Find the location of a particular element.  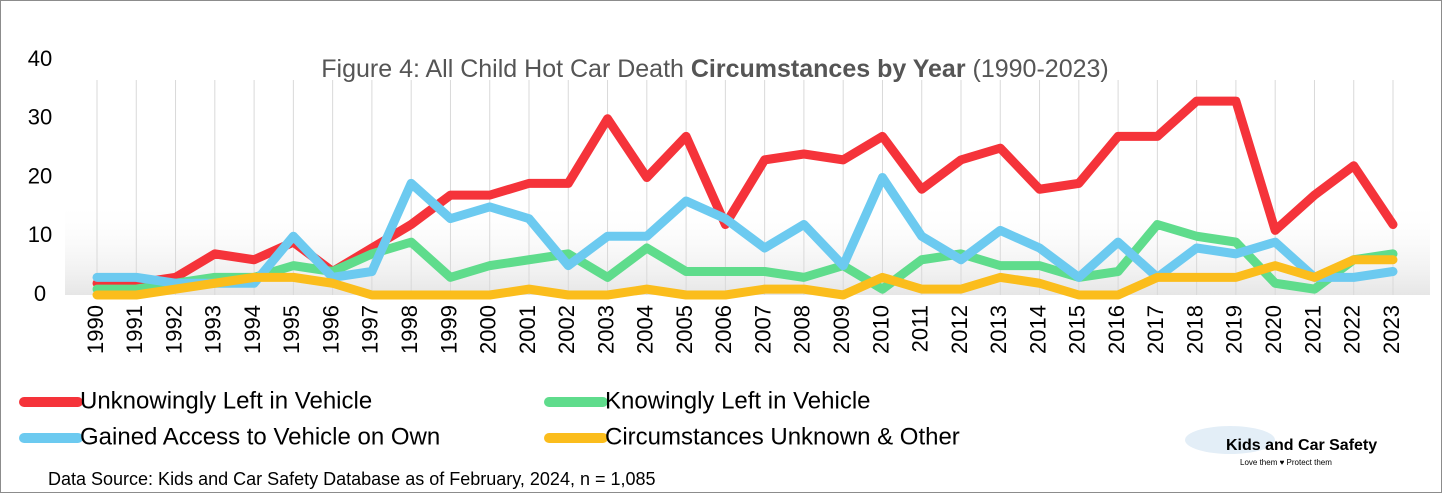

x-tick-label: 1994 is located at coordinates (252, 329).